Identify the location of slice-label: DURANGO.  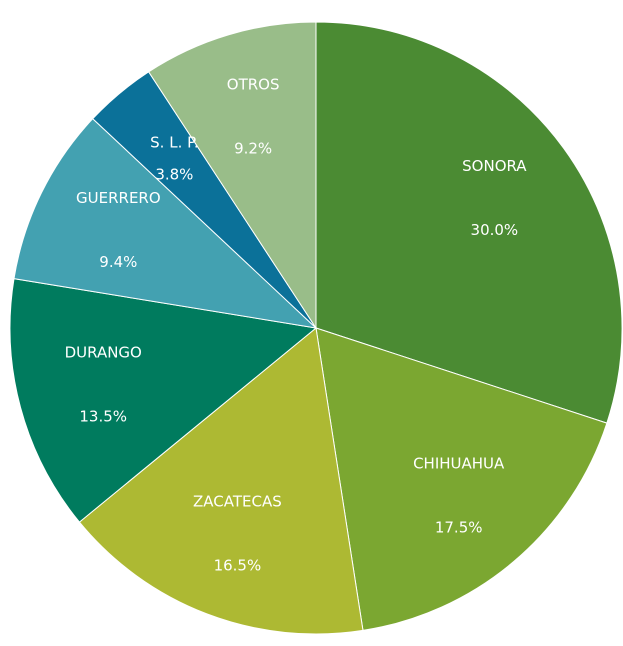
(103, 353).